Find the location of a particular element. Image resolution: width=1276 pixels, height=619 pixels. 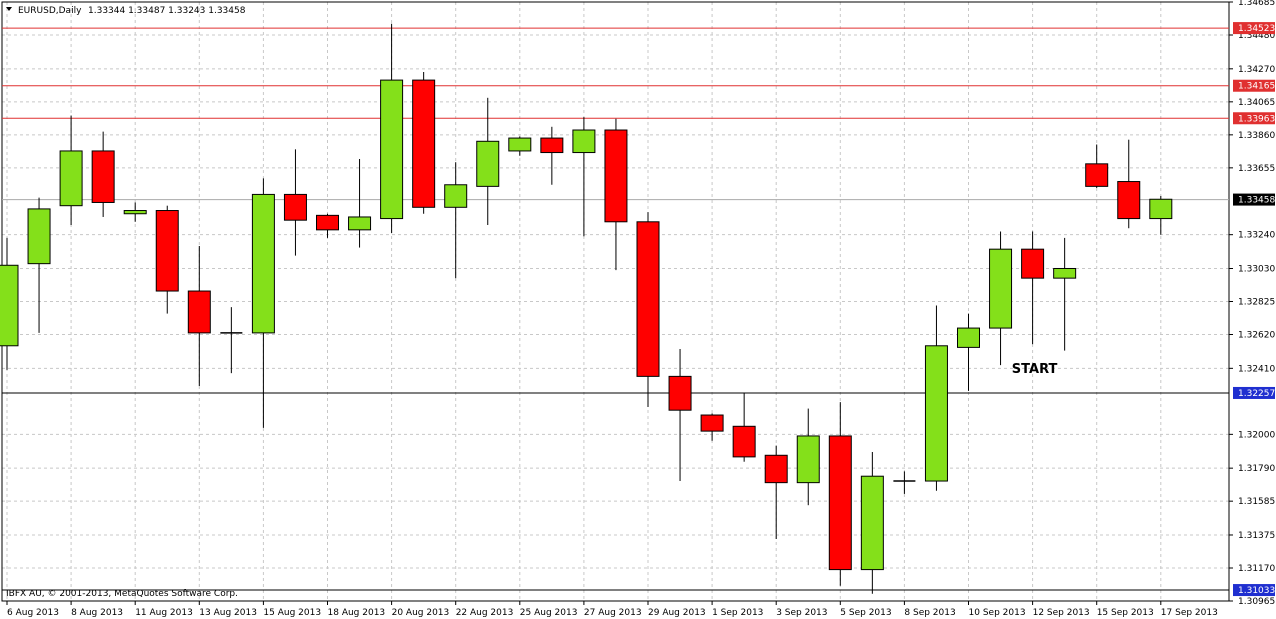

symbol-label: EURUSD,Daily is located at coordinates (50, 11).